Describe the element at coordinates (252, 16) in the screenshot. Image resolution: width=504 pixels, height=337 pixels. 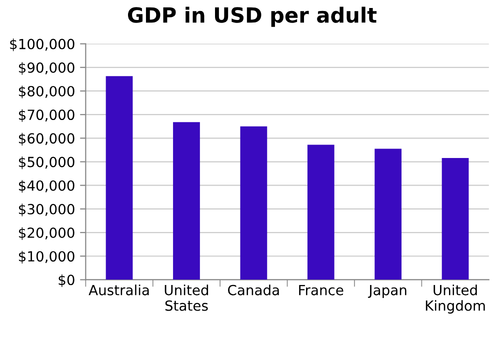
I see `chart-title: GDP in USD per adult` at that location.